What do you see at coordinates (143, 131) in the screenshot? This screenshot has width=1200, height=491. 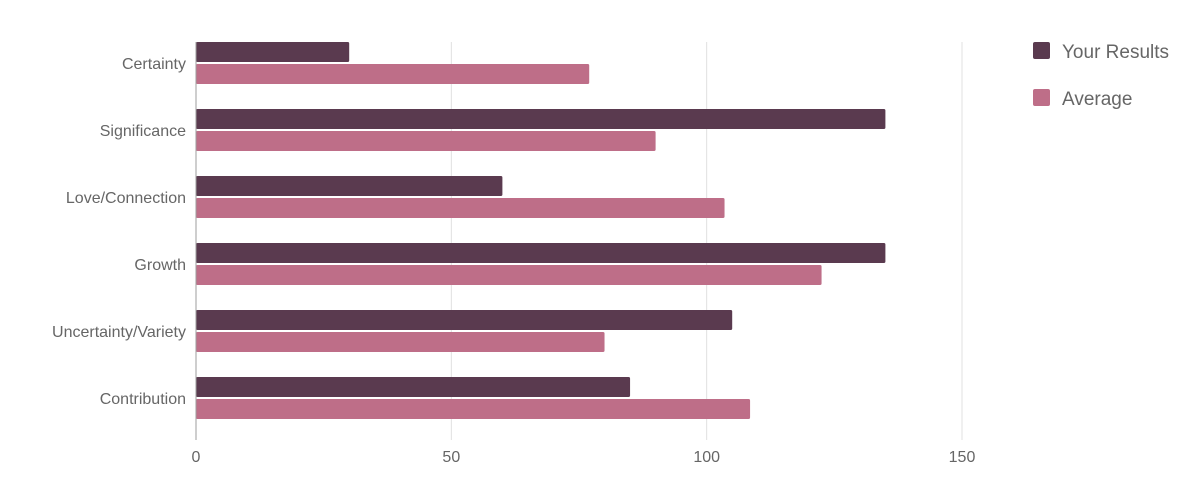 I see `category-label: Significance` at bounding box center [143, 131].